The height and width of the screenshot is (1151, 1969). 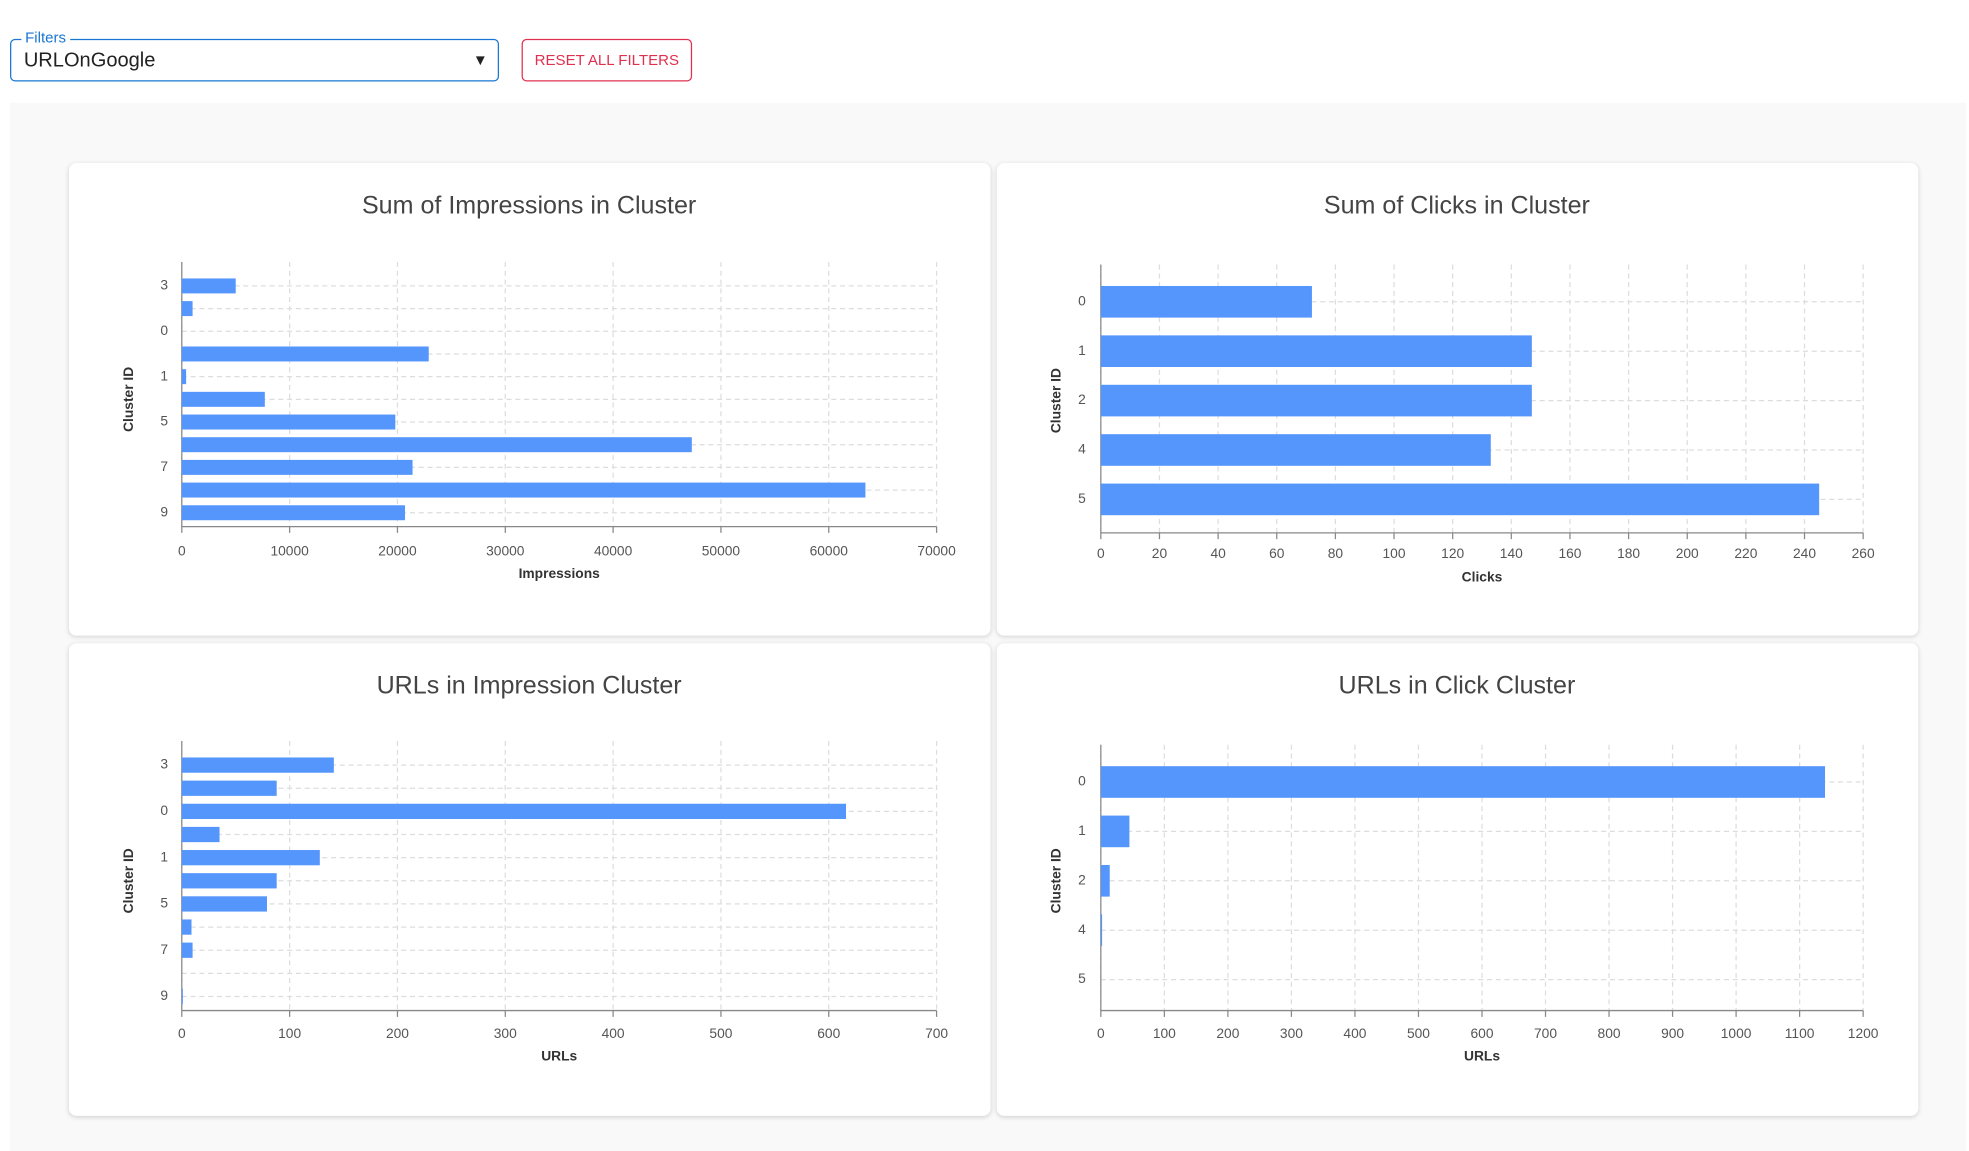 What do you see at coordinates (607, 60) in the screenshot?
I see `reset-button: RESET ALL FILTERS` at bounding box center [607, 60].